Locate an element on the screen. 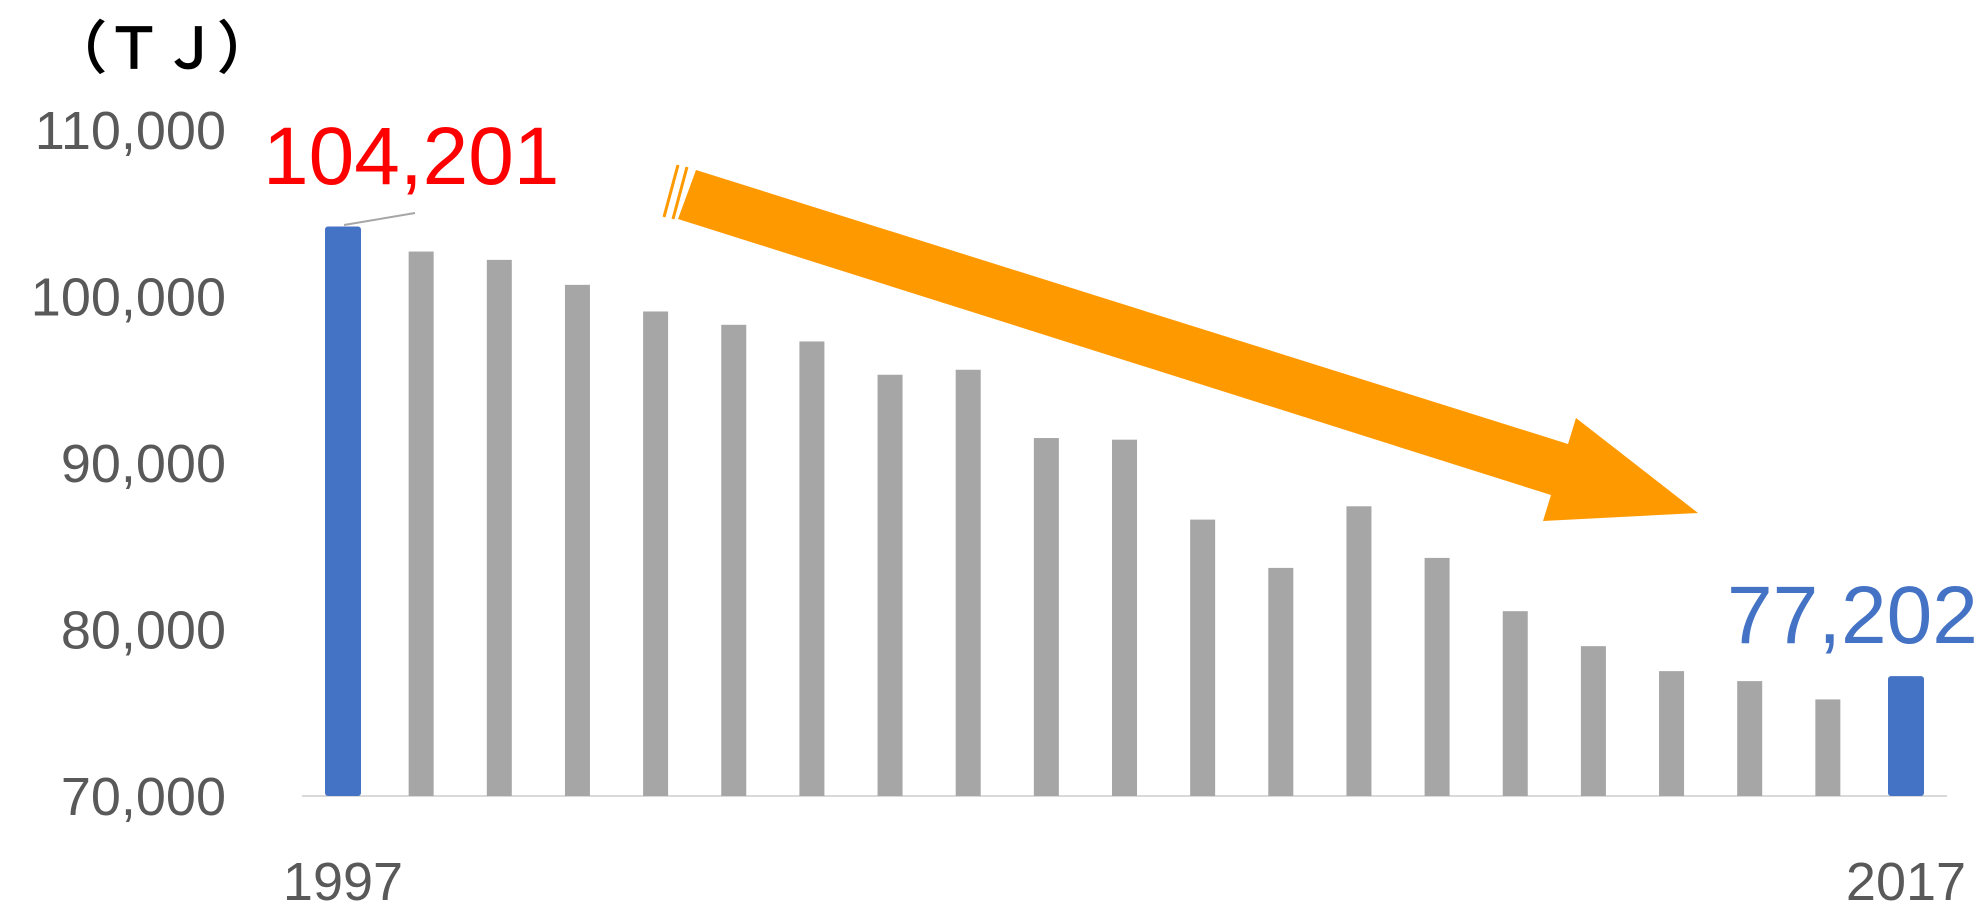 This screenshot has width=1986, height=906. bar-2016 is located at coordinates (1828, 747).